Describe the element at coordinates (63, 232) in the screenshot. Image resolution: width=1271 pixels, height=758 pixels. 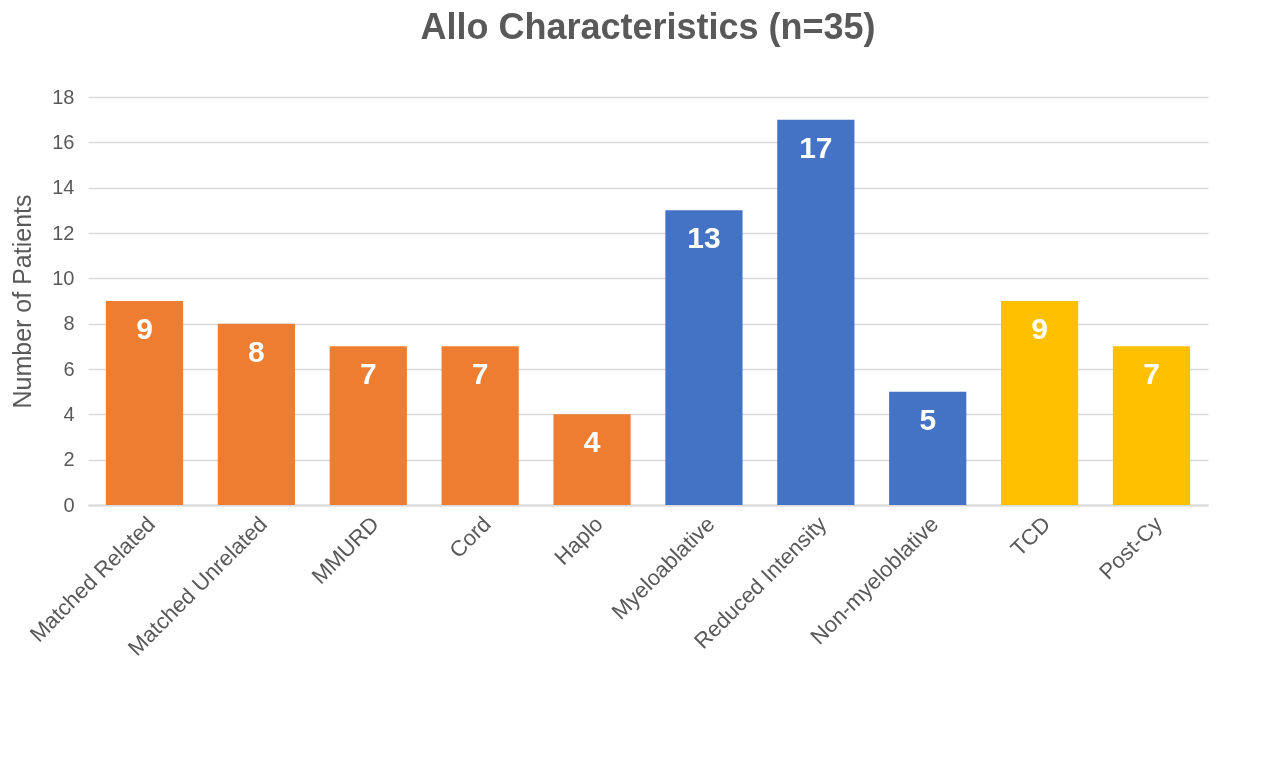
I see `y-tick-label: 12` at that location.